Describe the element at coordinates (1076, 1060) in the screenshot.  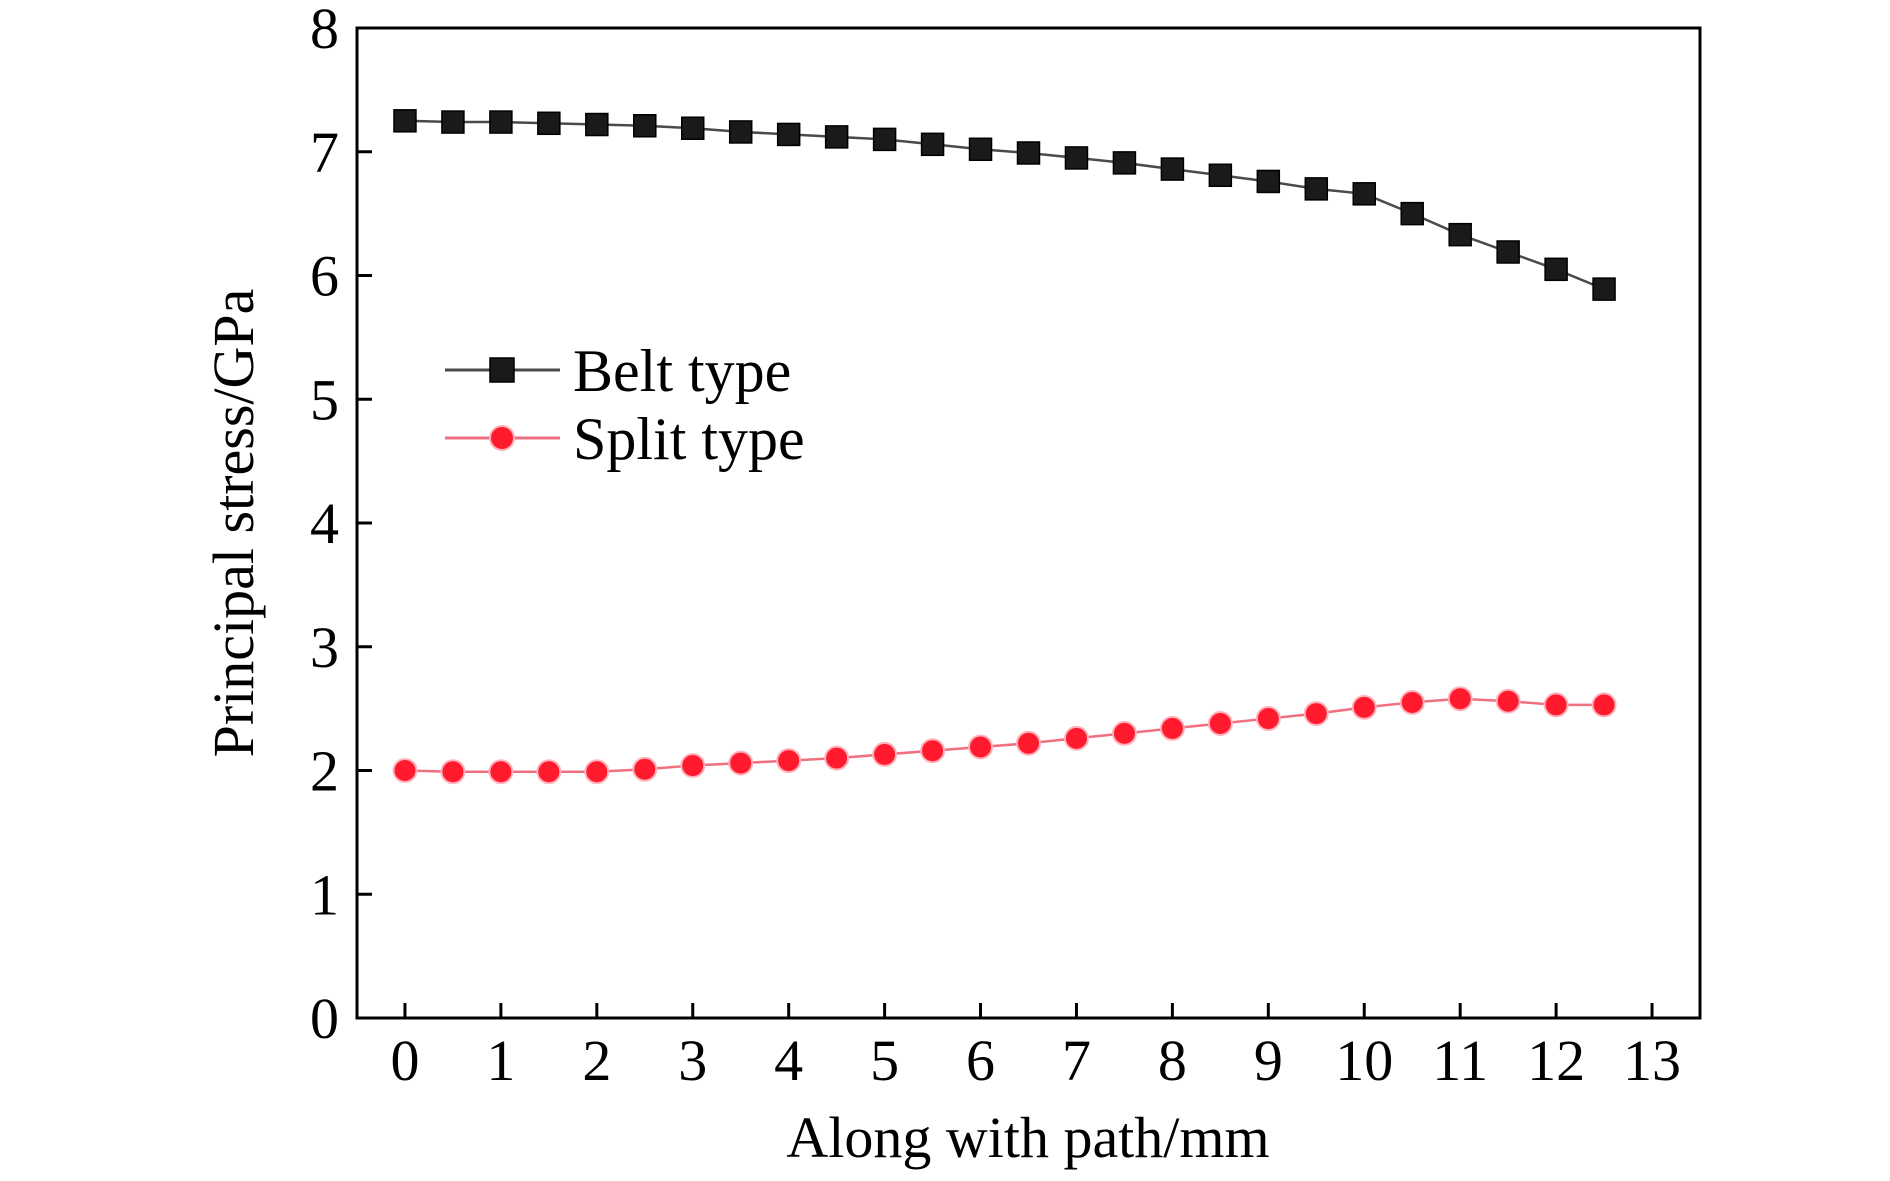
I see `x-tick-label: 7` at that location.